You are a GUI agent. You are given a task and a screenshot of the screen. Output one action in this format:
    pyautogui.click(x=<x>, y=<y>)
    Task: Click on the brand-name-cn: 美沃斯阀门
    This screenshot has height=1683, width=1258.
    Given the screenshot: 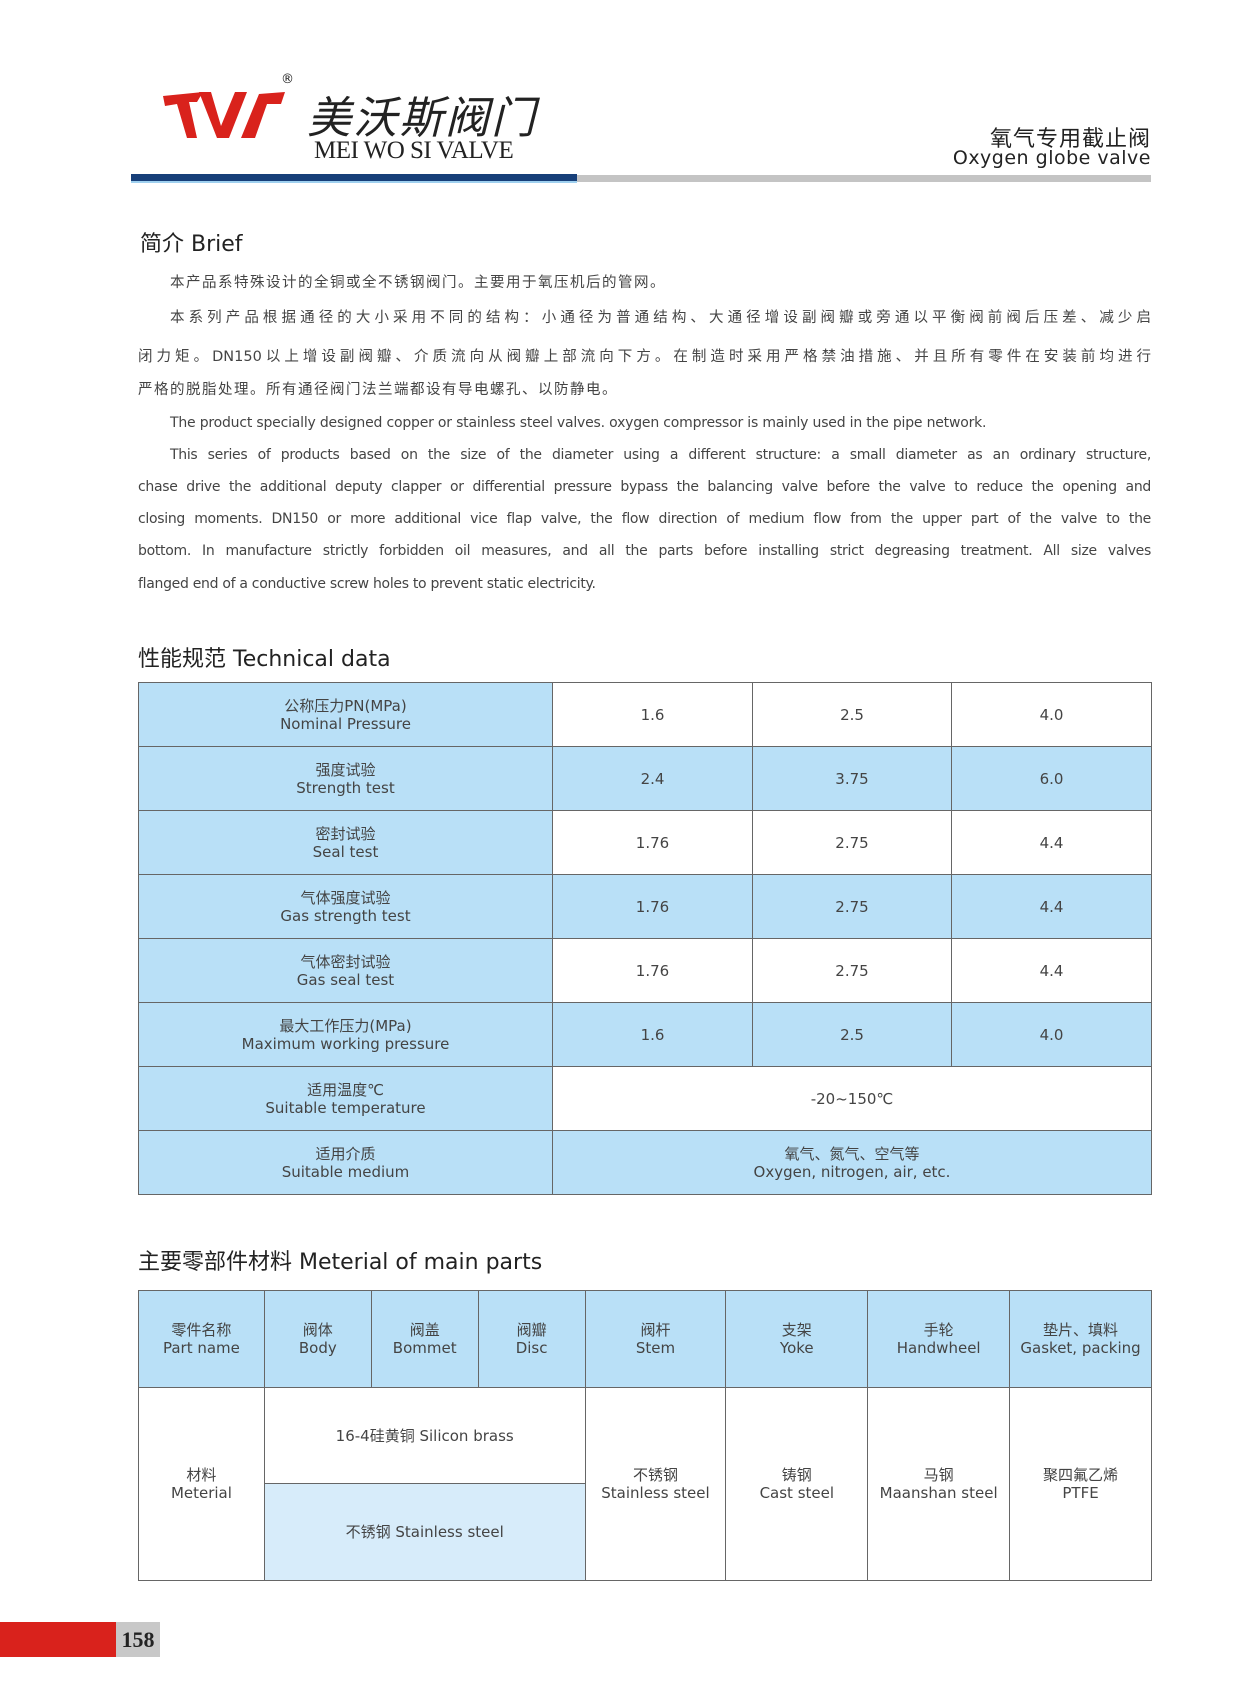 What is the action you would take?
    pyautogui.click(x=422, y=118)
    